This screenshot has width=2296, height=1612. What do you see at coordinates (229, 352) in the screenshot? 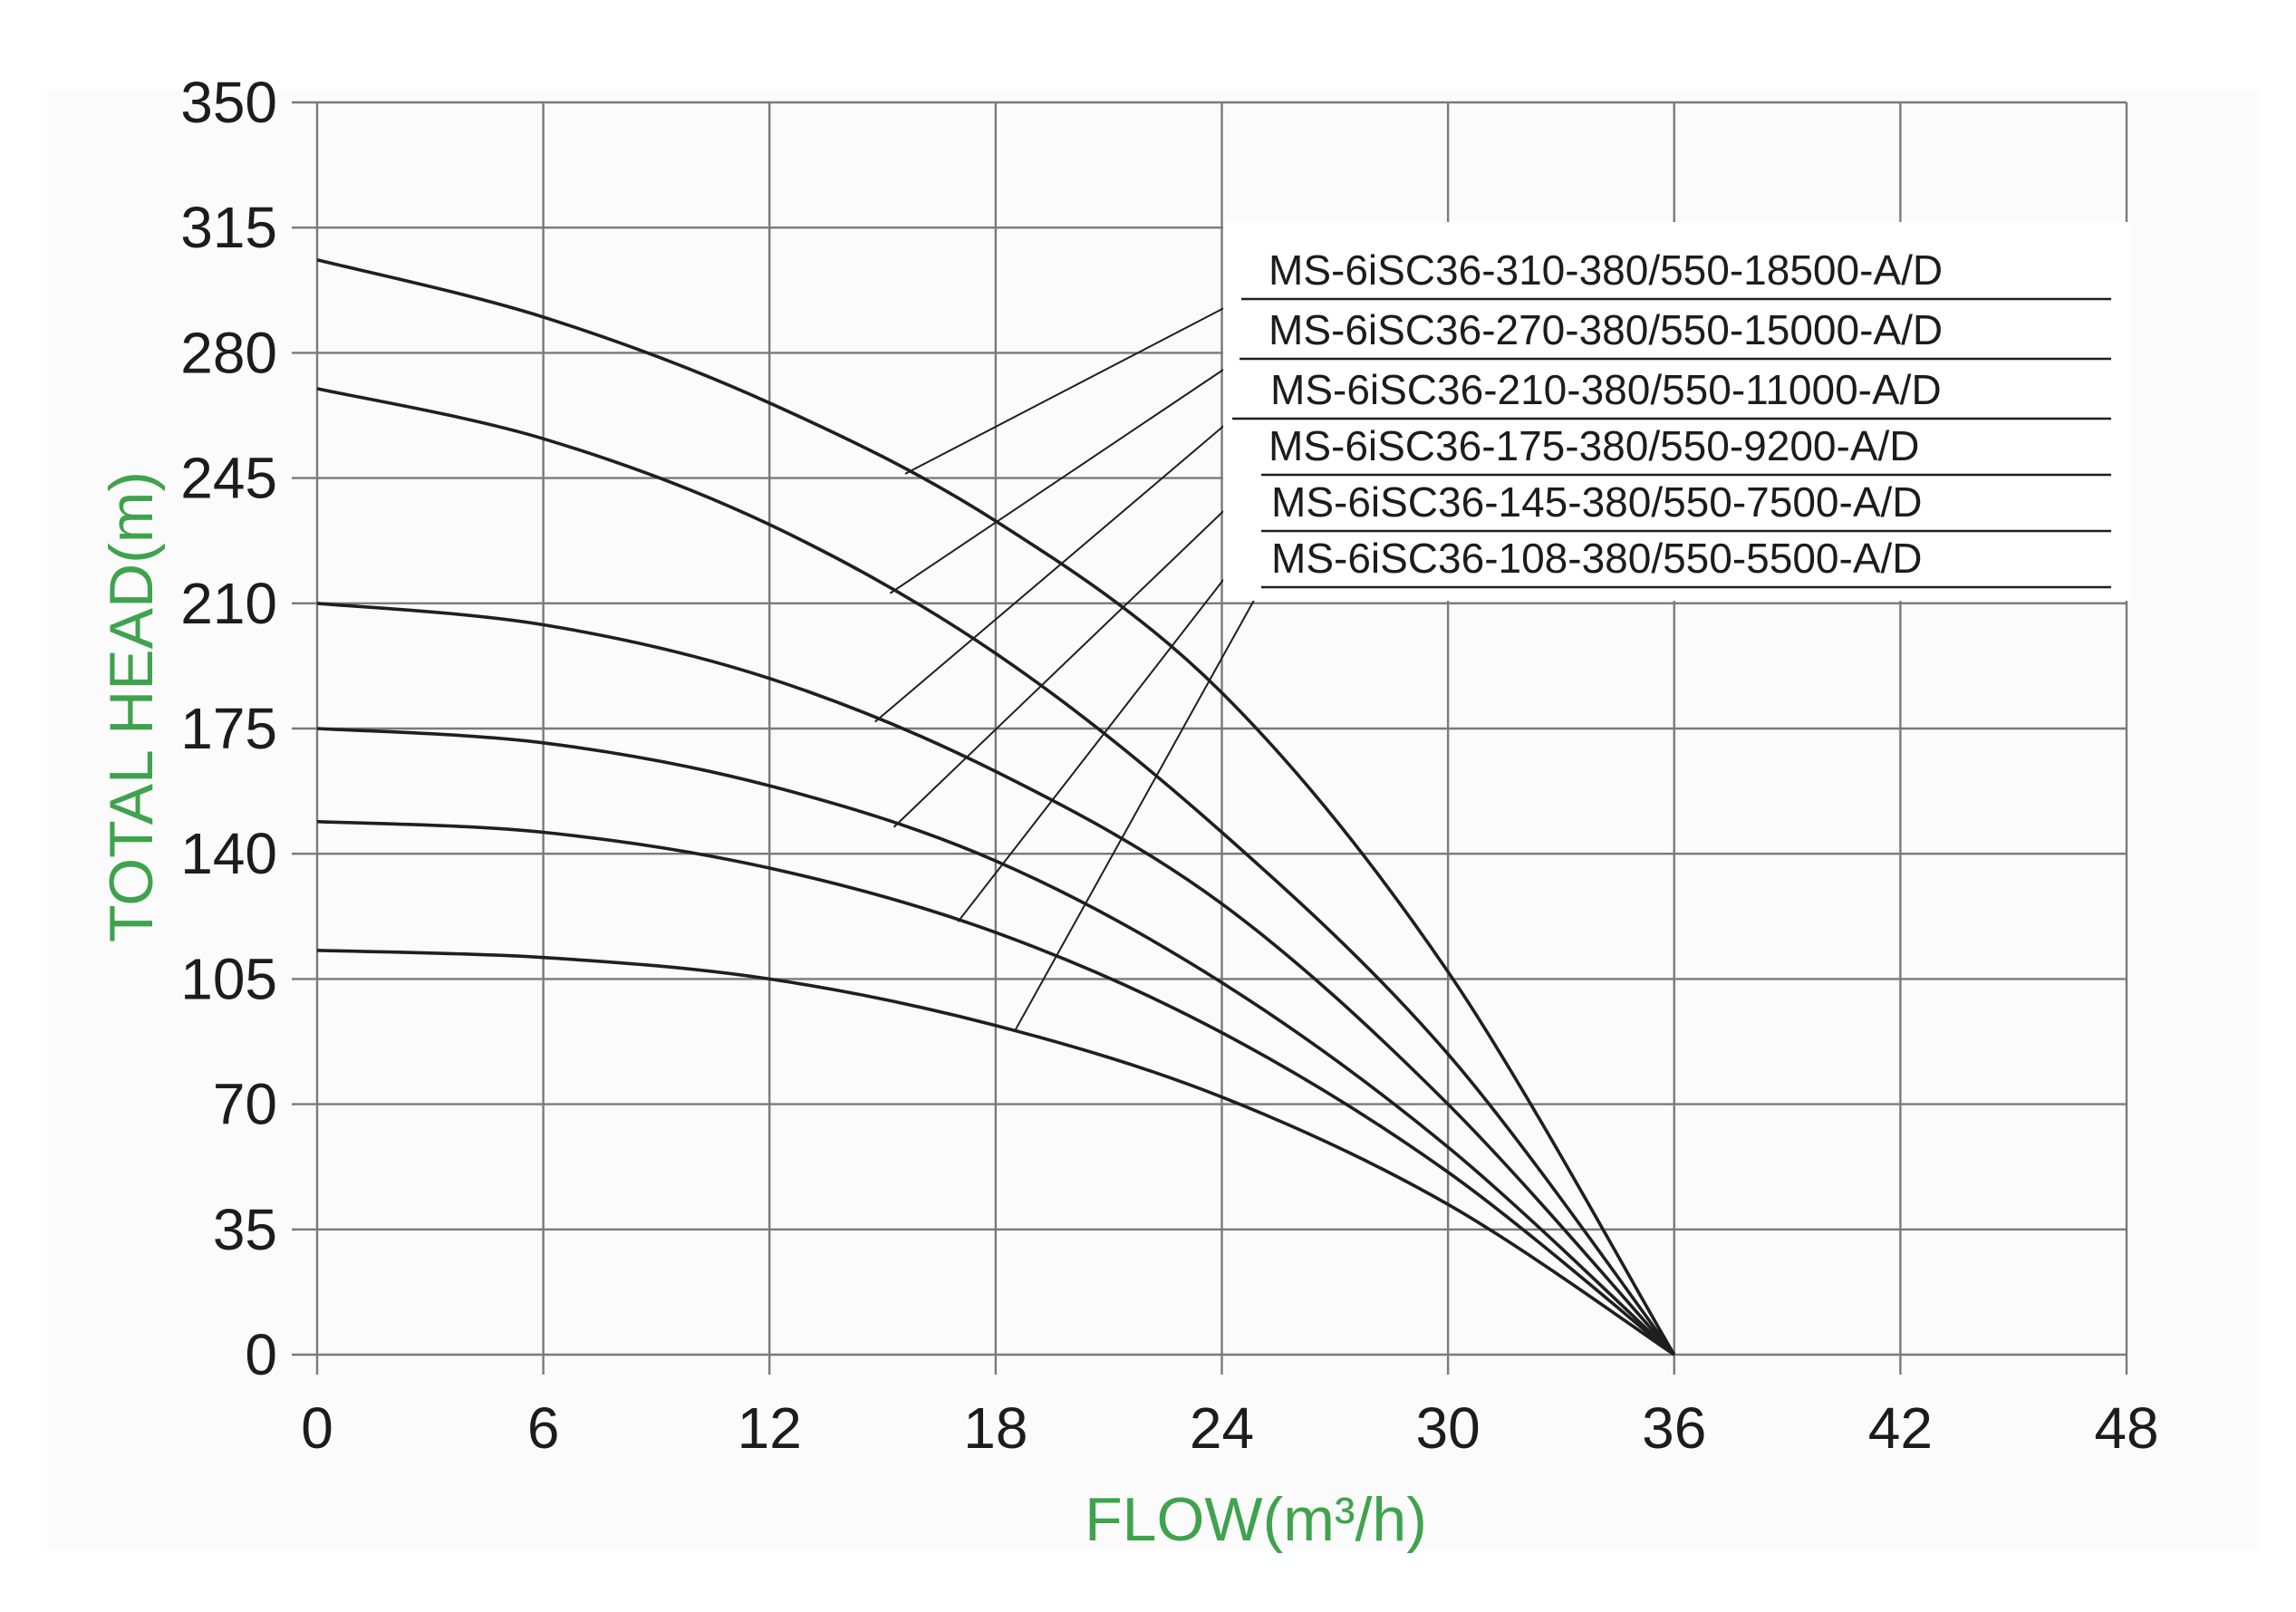
I see `y-tick-label: 280` at bounding box center [229, 352].